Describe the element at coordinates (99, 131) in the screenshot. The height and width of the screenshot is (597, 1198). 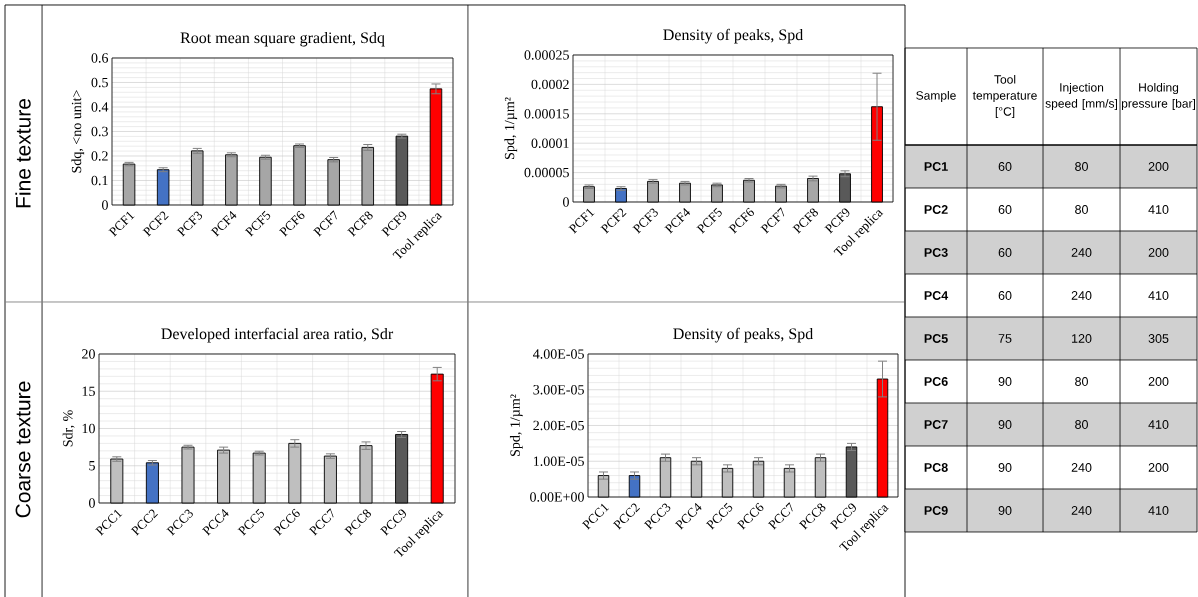
I see `y-tick-label: 0.3` at that location.